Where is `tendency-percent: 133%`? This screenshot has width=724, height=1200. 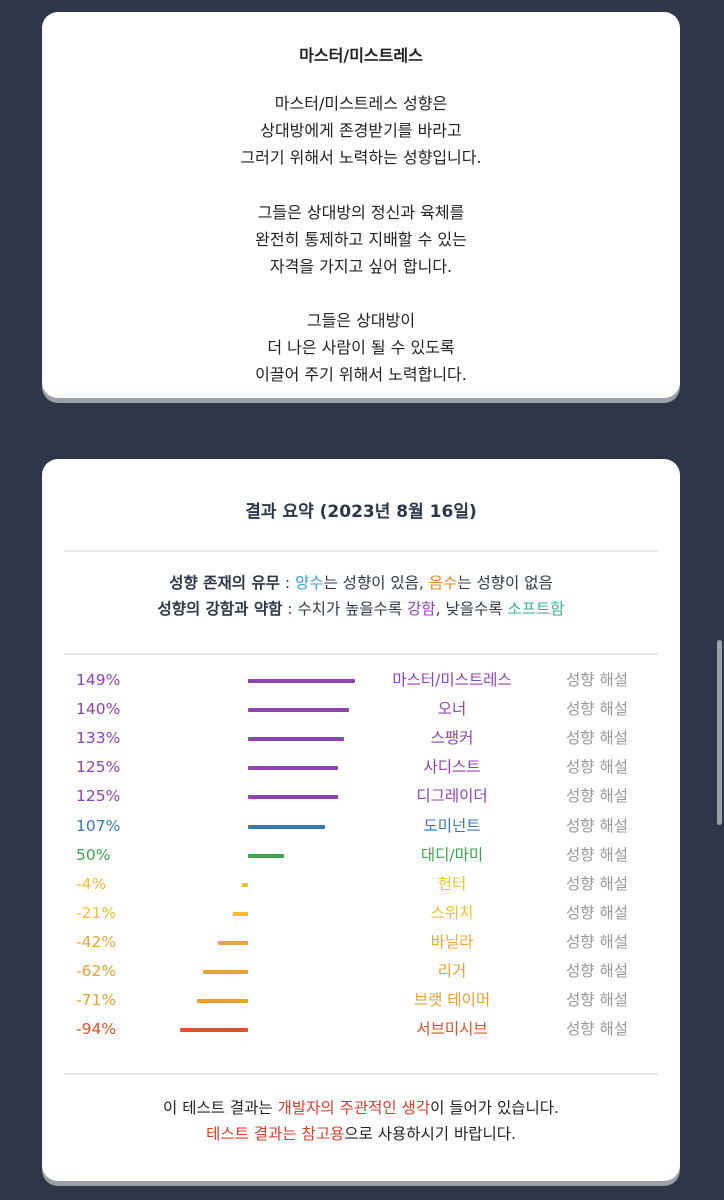
tendency-percent: 133% is located at coordinates (98, 738).